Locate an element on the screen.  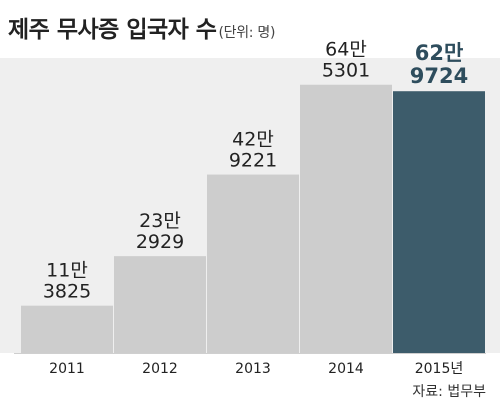
x-tick-label-2012: 2012 is located at coordinates (160, 369).